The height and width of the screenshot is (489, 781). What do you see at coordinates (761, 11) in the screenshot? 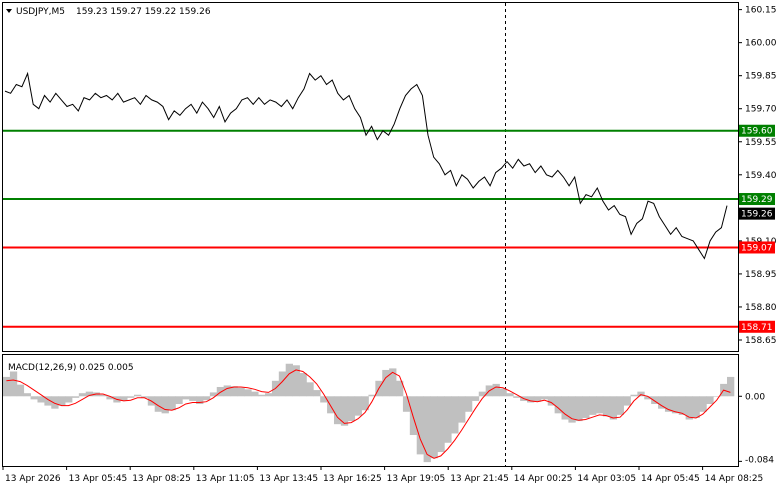
I see `price-tick-label: 160.15` at bounding box center [761, 11].